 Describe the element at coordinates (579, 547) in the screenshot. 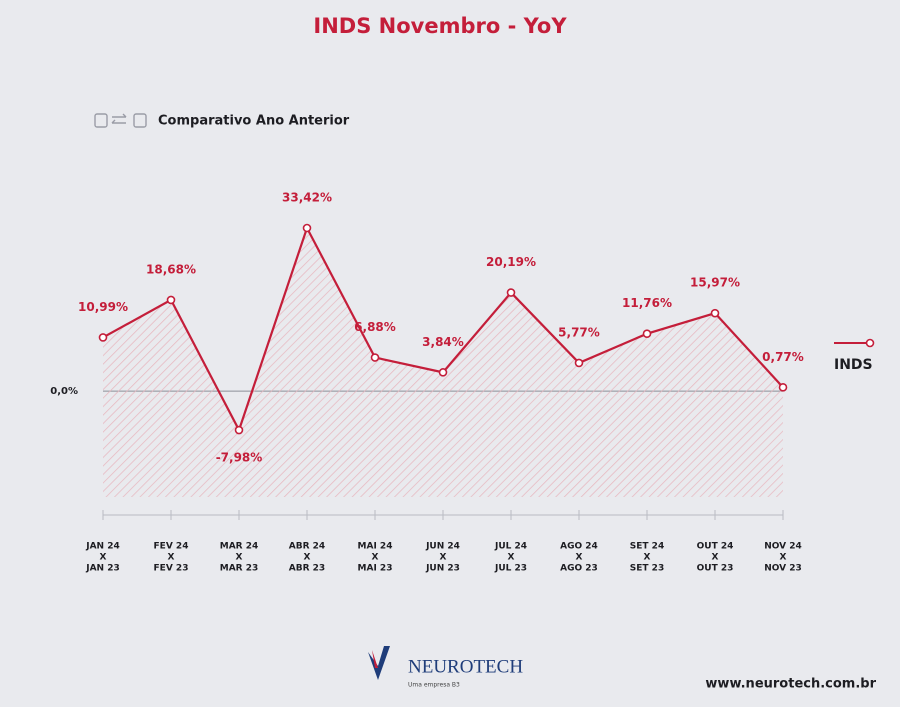

I see `x-tick-label: AGO 24` at that location.